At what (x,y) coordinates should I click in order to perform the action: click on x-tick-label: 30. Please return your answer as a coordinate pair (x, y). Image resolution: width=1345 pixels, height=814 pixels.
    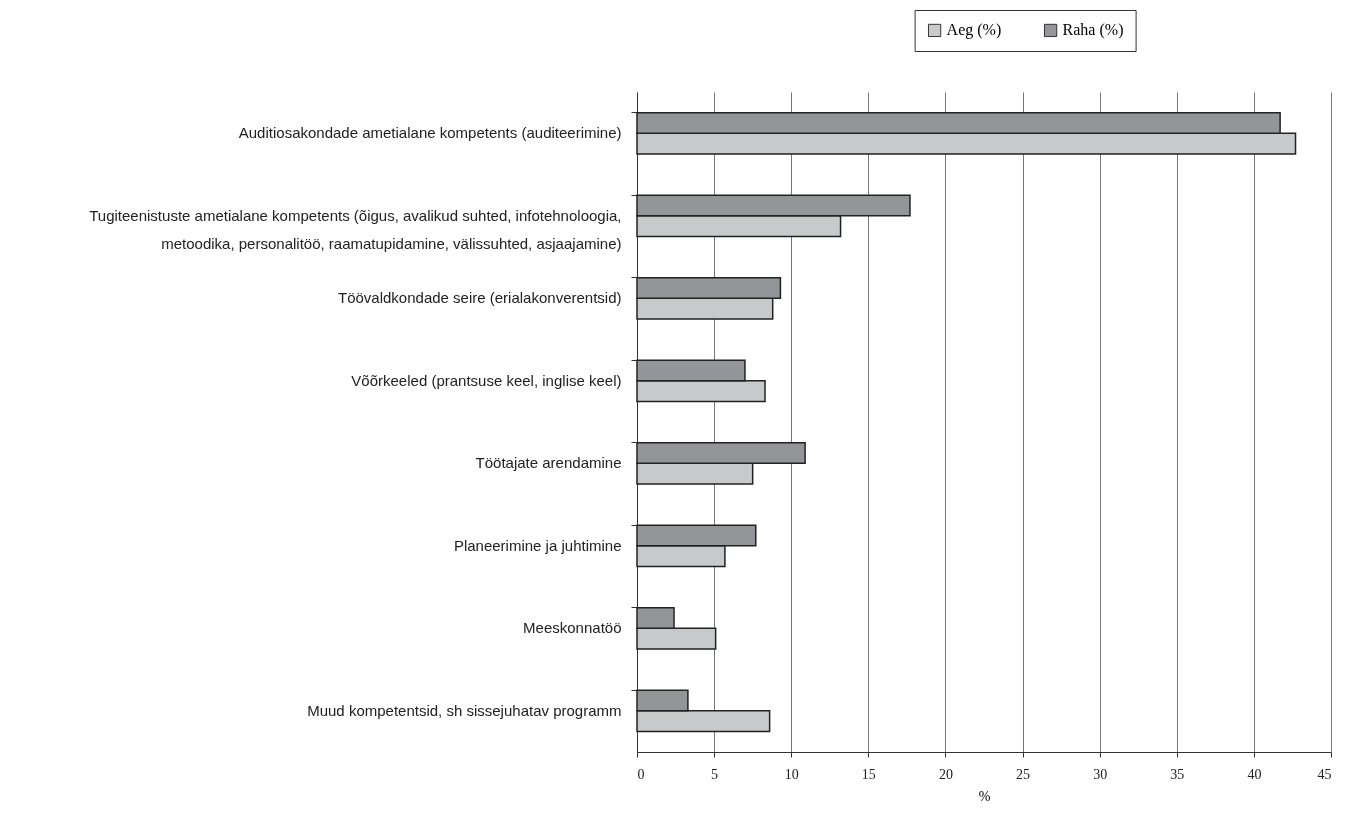
    Looking at the image, I should click on (1100, 774).